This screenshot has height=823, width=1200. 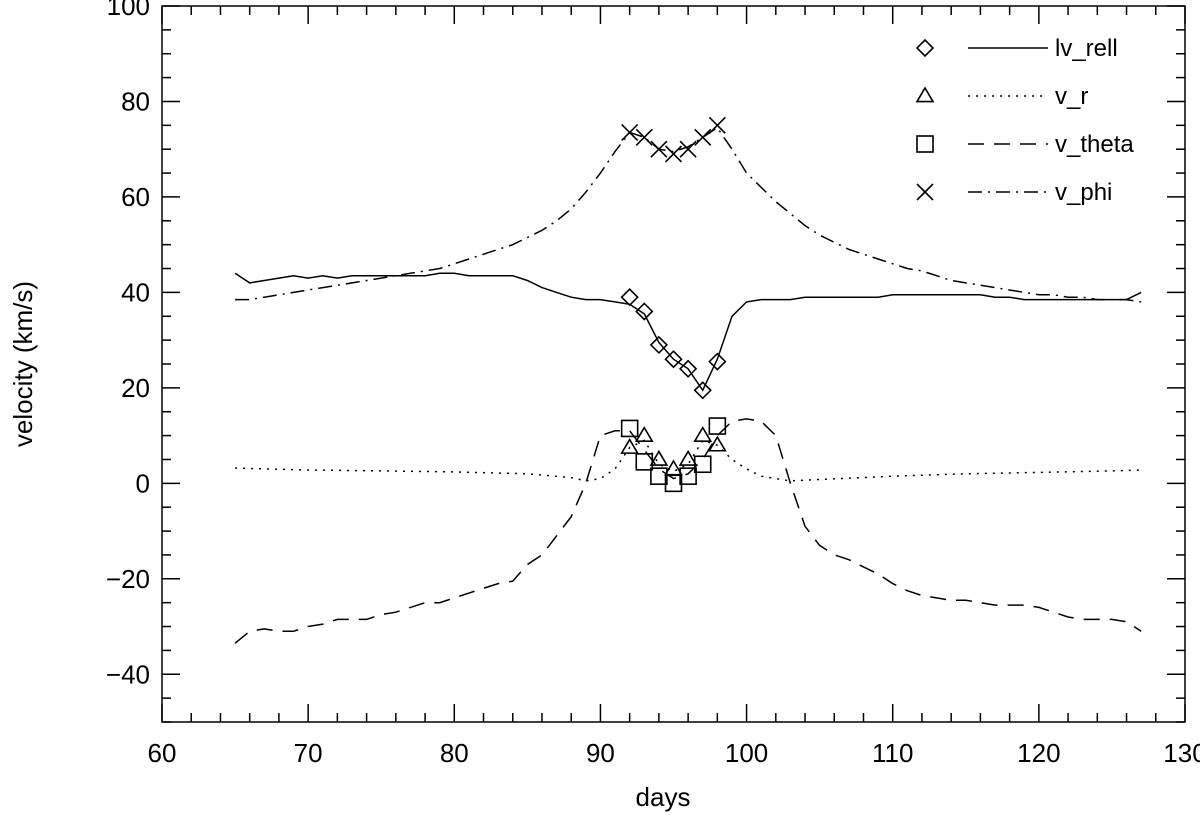 I want to click on legend-label-v_theta: v_theta, so click(x=1094, y=144).